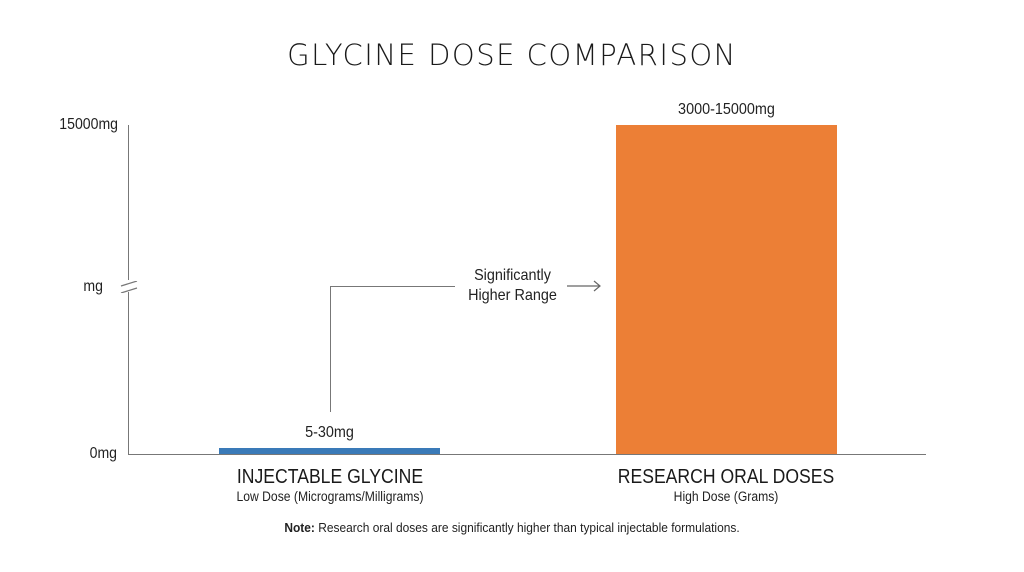  Describe the element at coordinates (103, 453) in the screenshot. I see `y-tick-zero: 0mg` at that location.